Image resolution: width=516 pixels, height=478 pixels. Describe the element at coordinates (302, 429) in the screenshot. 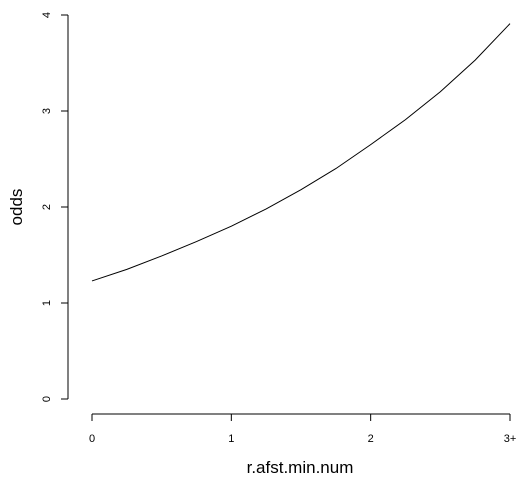

I see `x-axis-ticks: 0 1 2 3+` at that location.